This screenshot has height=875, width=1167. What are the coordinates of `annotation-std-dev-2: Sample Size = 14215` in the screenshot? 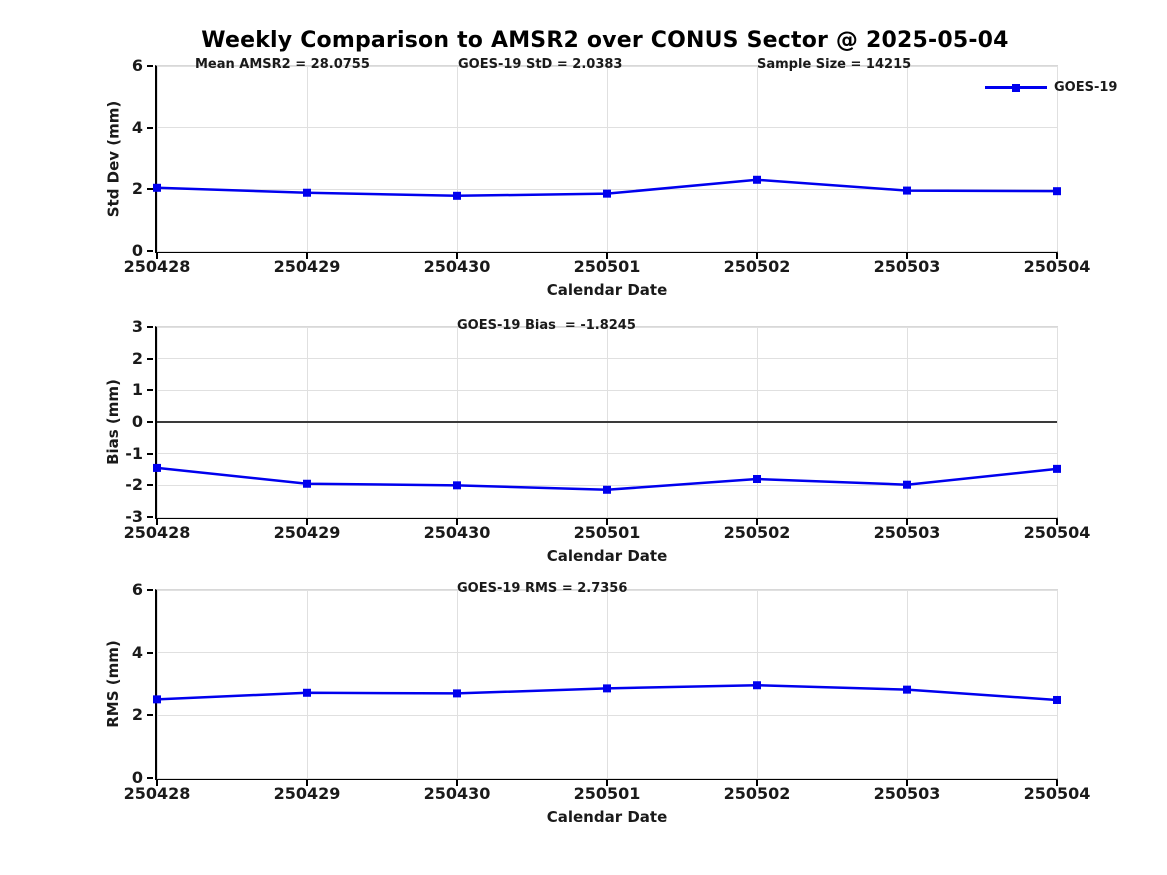 It's located at (834, 64).